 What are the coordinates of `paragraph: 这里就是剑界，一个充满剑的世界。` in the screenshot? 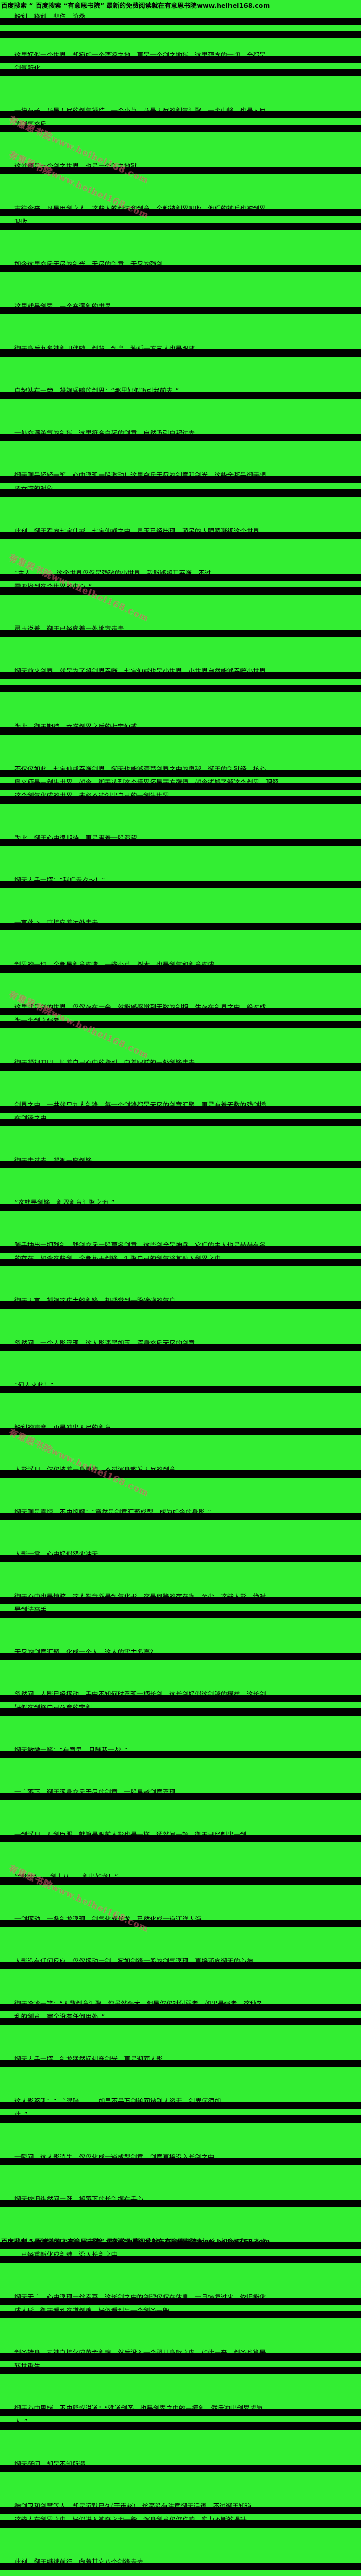 It's located at (180, 307).